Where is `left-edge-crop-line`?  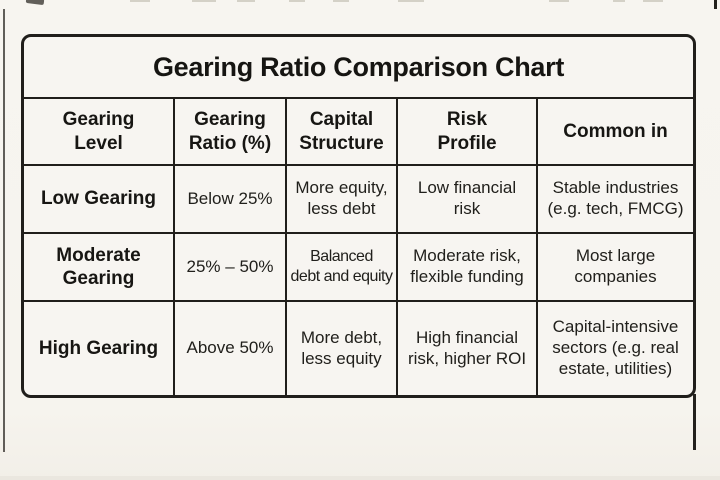
left-edge-crop-line is located at coordinates (4, 230).